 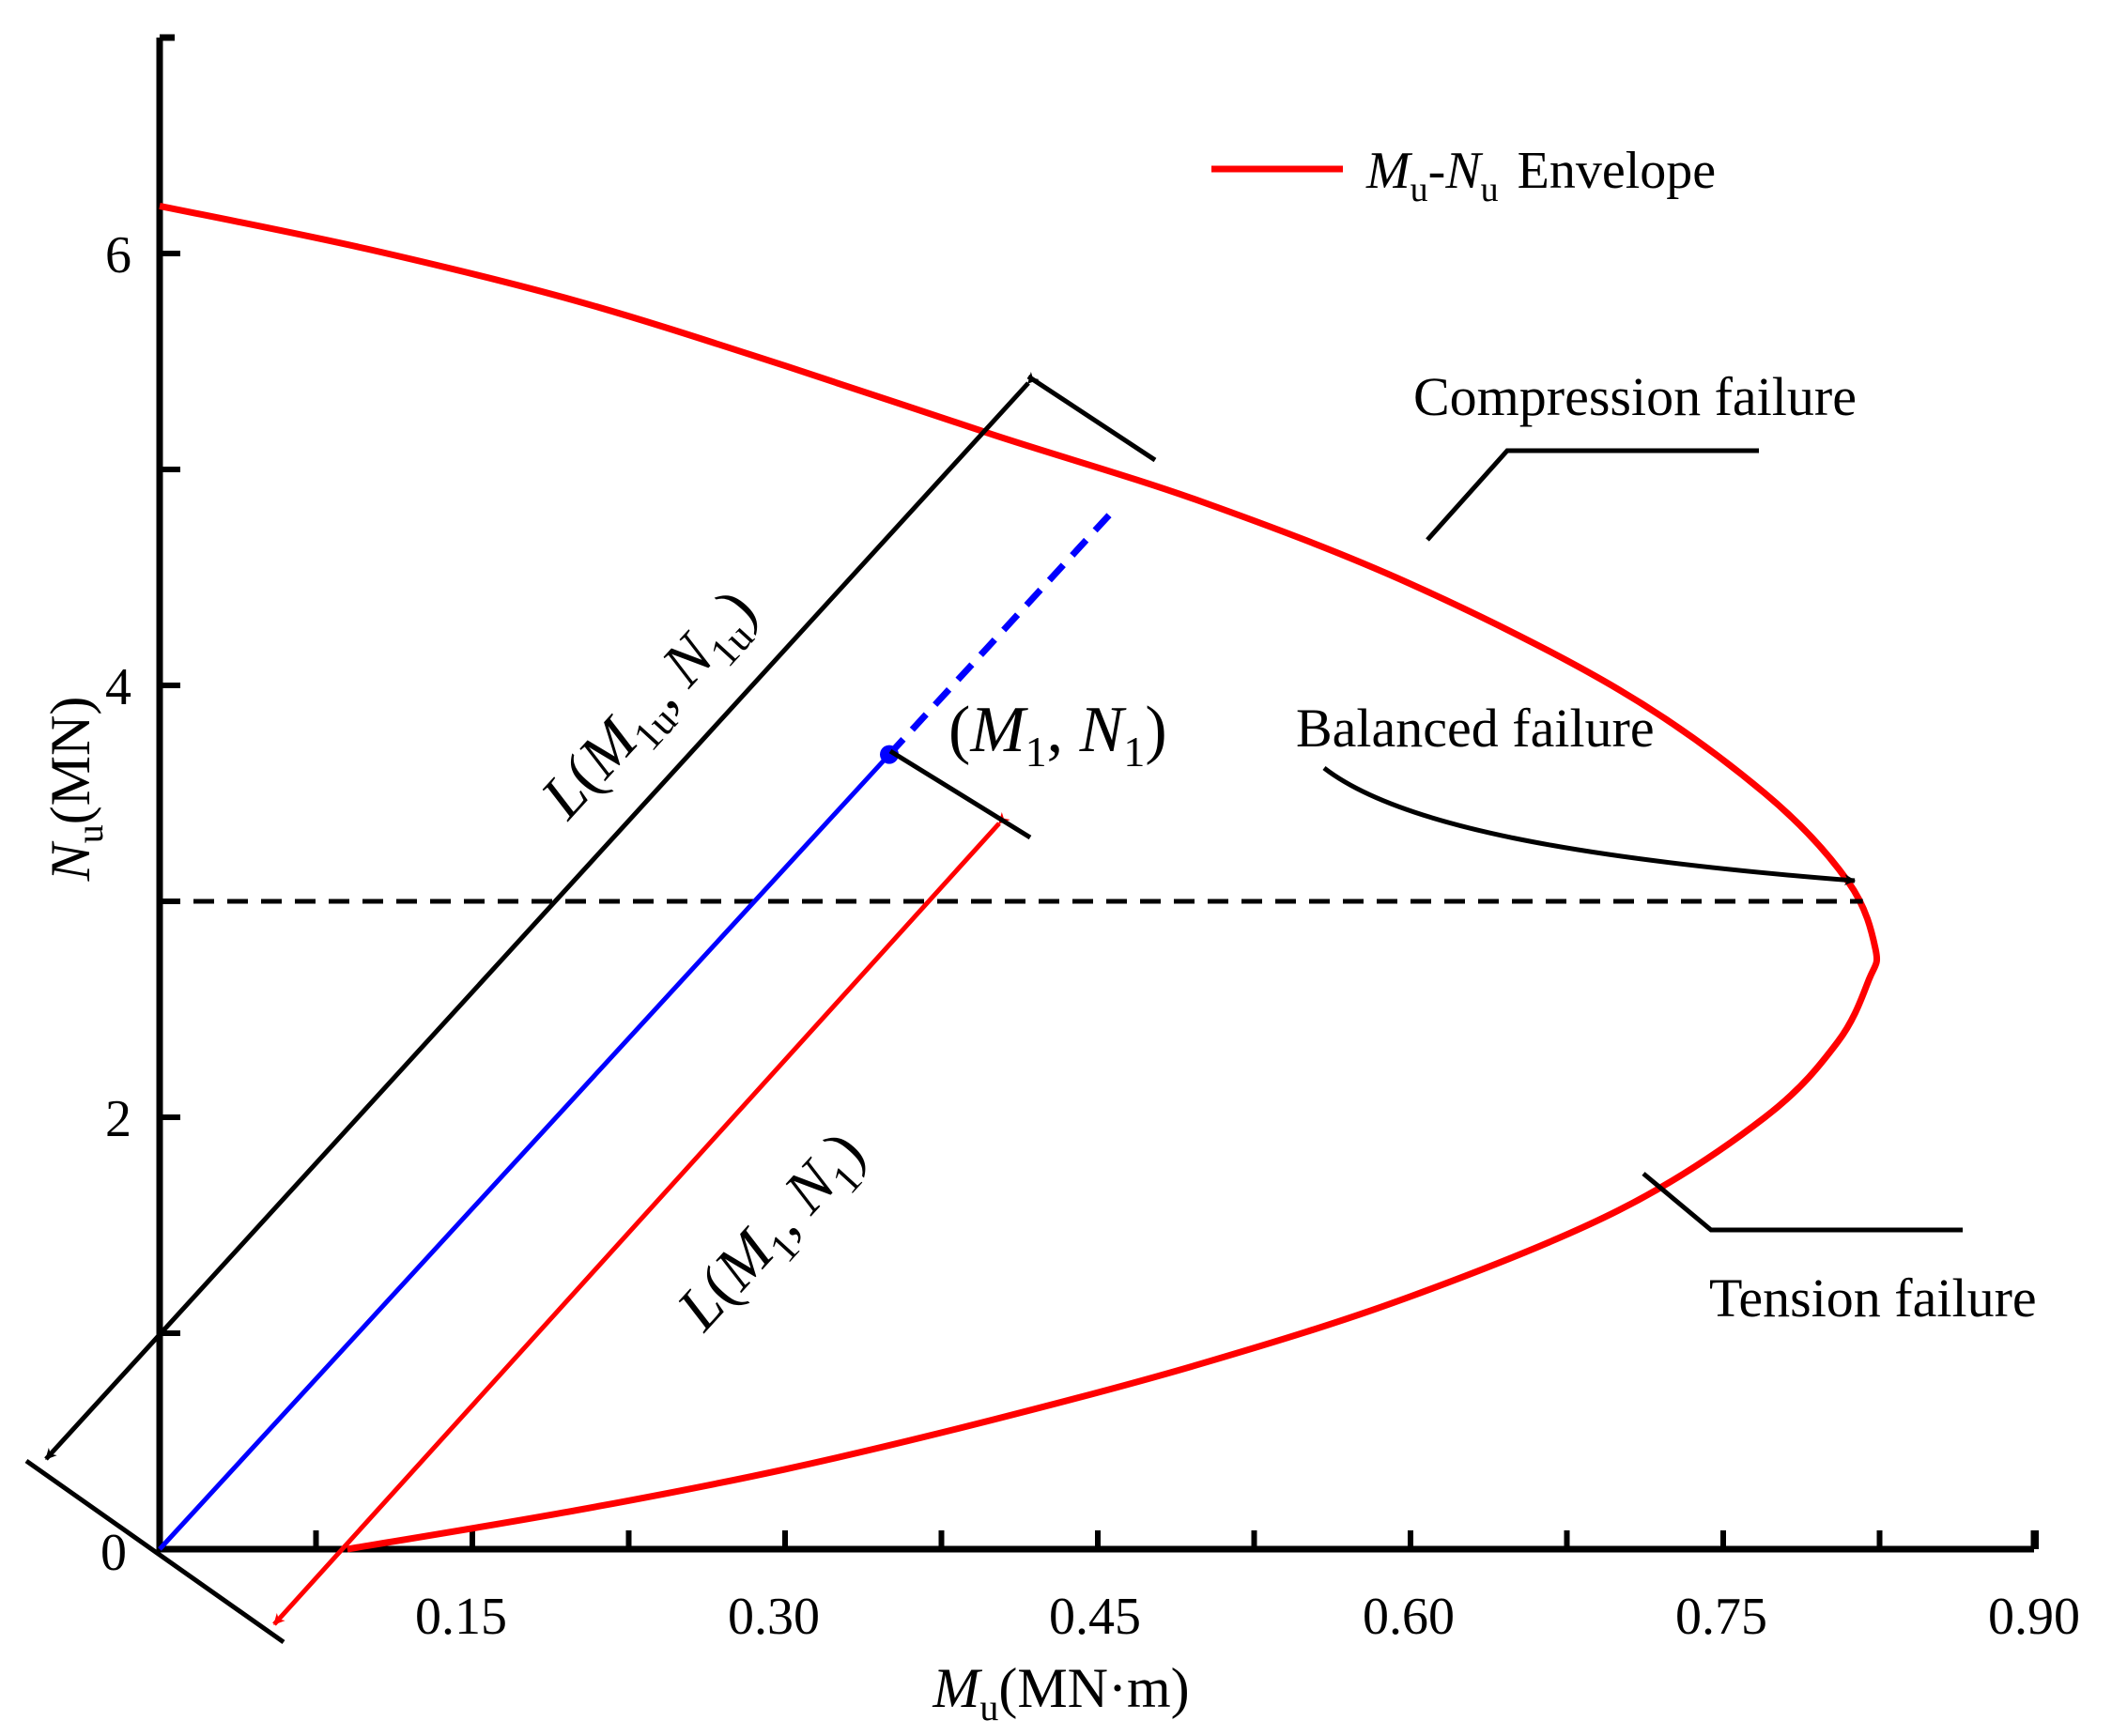 What do you see at coordinates (1095, 1617) in the screenshot?
I see `x-tick-label: 0.45` at bounding box center [1095, 1617].